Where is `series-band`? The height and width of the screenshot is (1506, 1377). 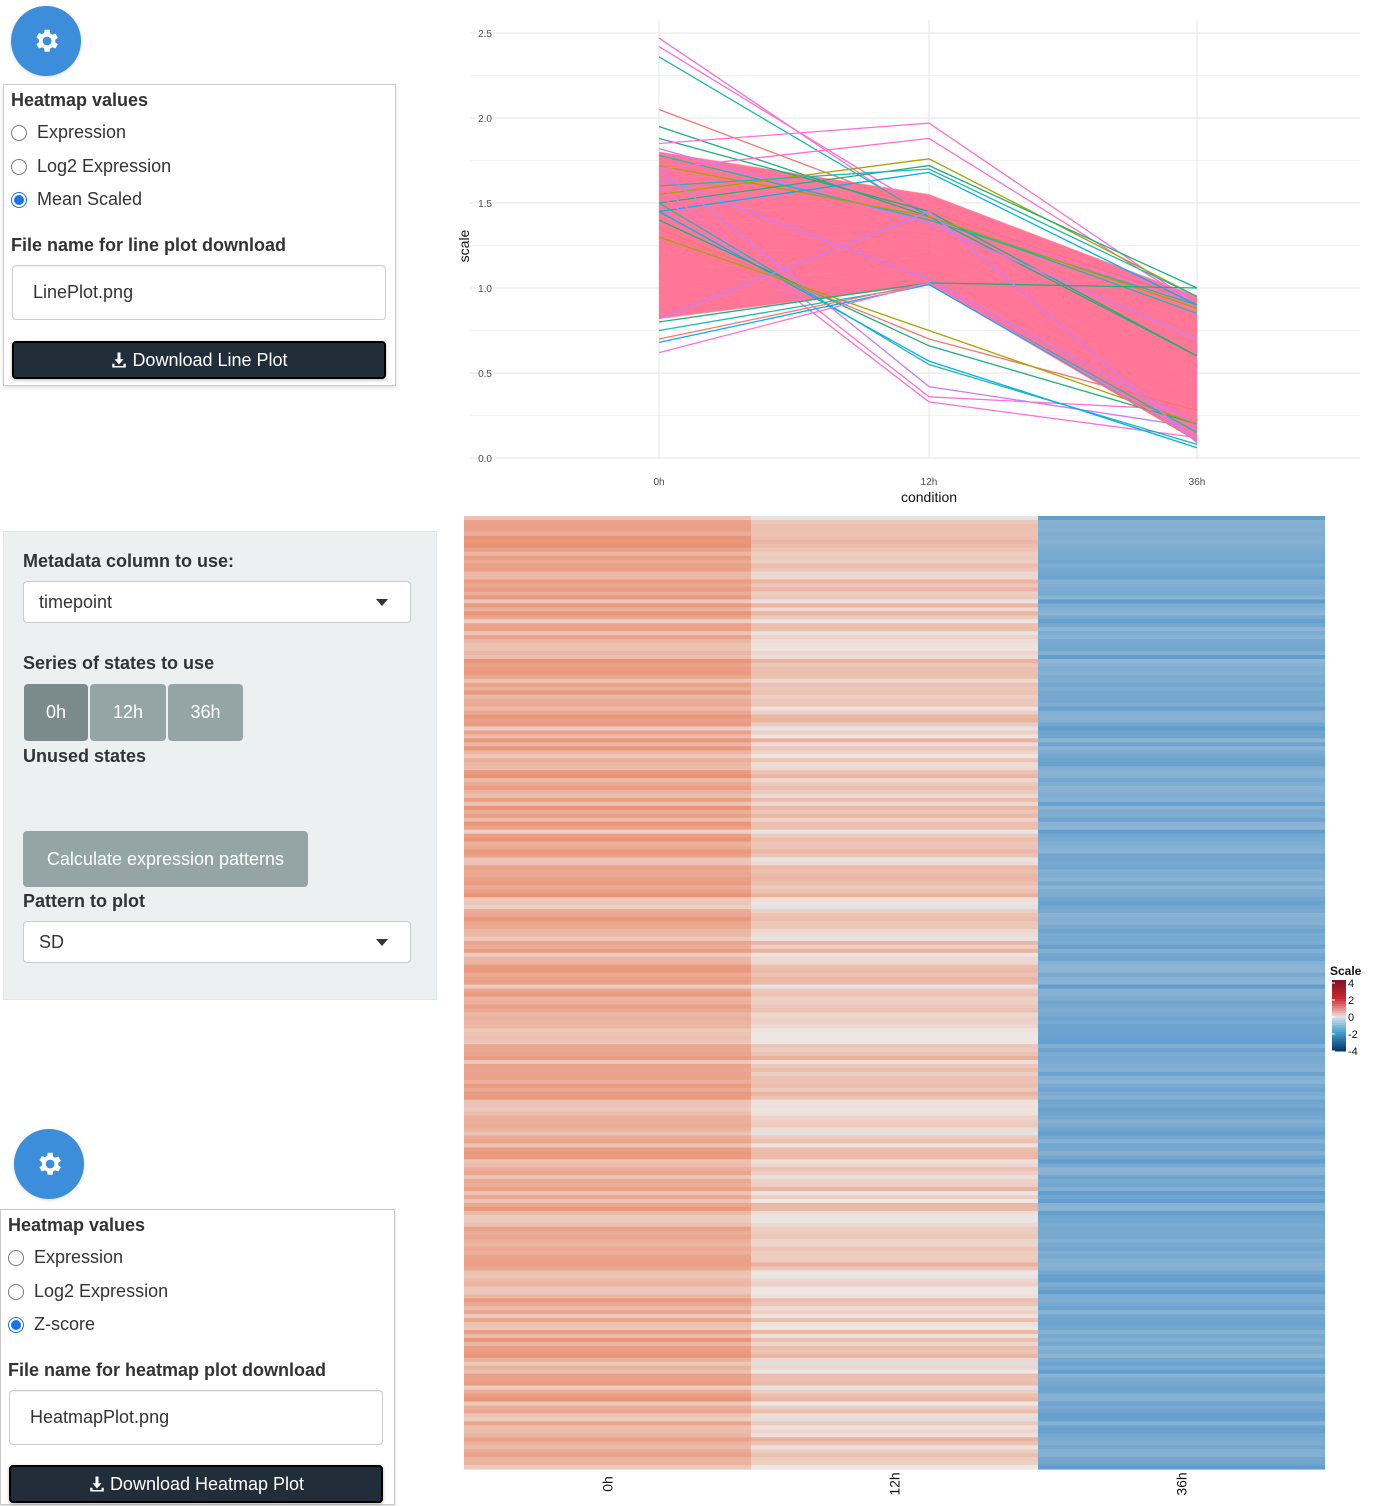
series-band is located at coordinates (928, 296).